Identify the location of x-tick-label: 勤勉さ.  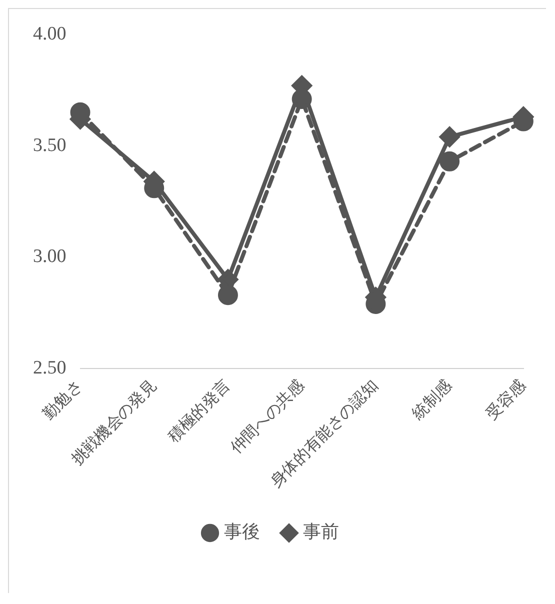
(62, 400).